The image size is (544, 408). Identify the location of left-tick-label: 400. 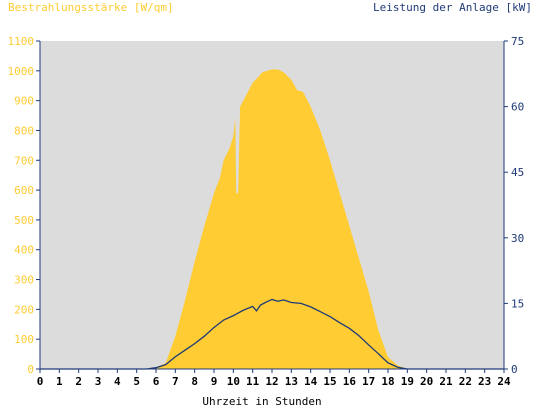
(24, 250).